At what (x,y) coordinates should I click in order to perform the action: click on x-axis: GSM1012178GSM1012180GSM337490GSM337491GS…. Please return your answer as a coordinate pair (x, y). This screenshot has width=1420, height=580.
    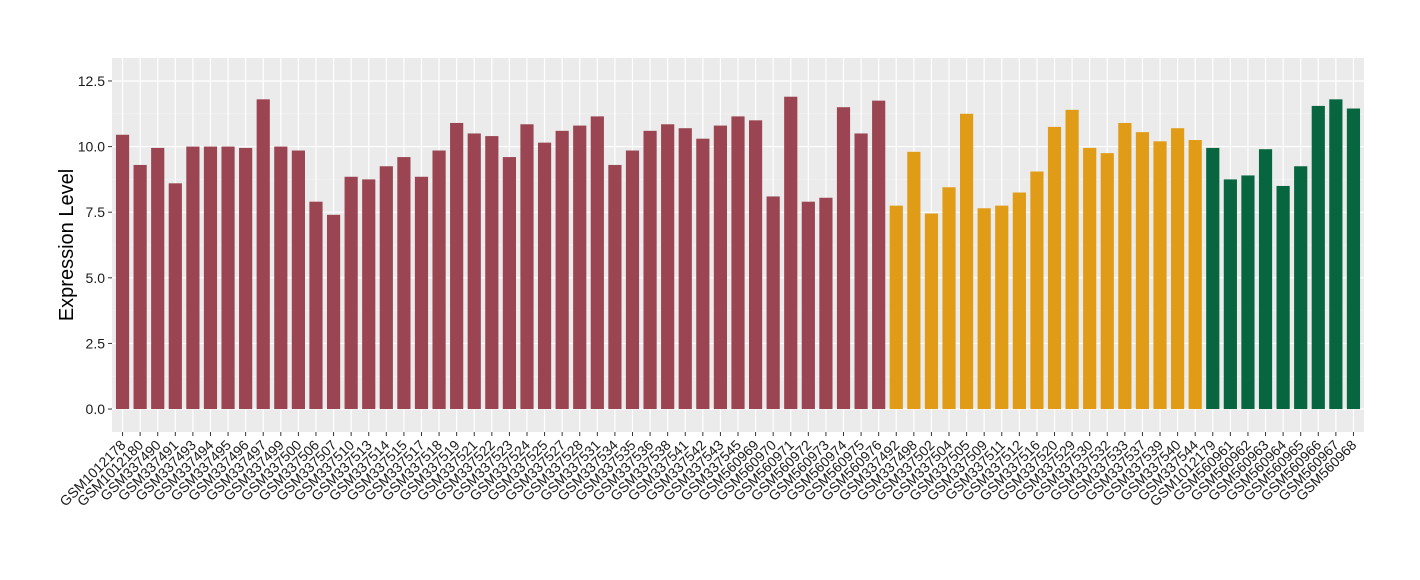
    Looking at the image, I should click on (708, 470).